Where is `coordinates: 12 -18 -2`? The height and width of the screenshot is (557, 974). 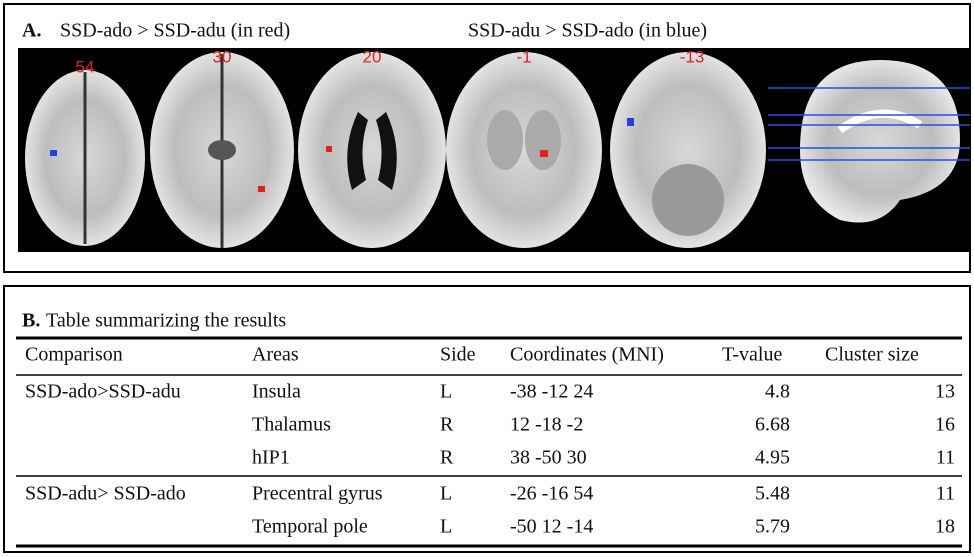
coordinates: 12 -18 -2 is located at coordinates (546, 425).